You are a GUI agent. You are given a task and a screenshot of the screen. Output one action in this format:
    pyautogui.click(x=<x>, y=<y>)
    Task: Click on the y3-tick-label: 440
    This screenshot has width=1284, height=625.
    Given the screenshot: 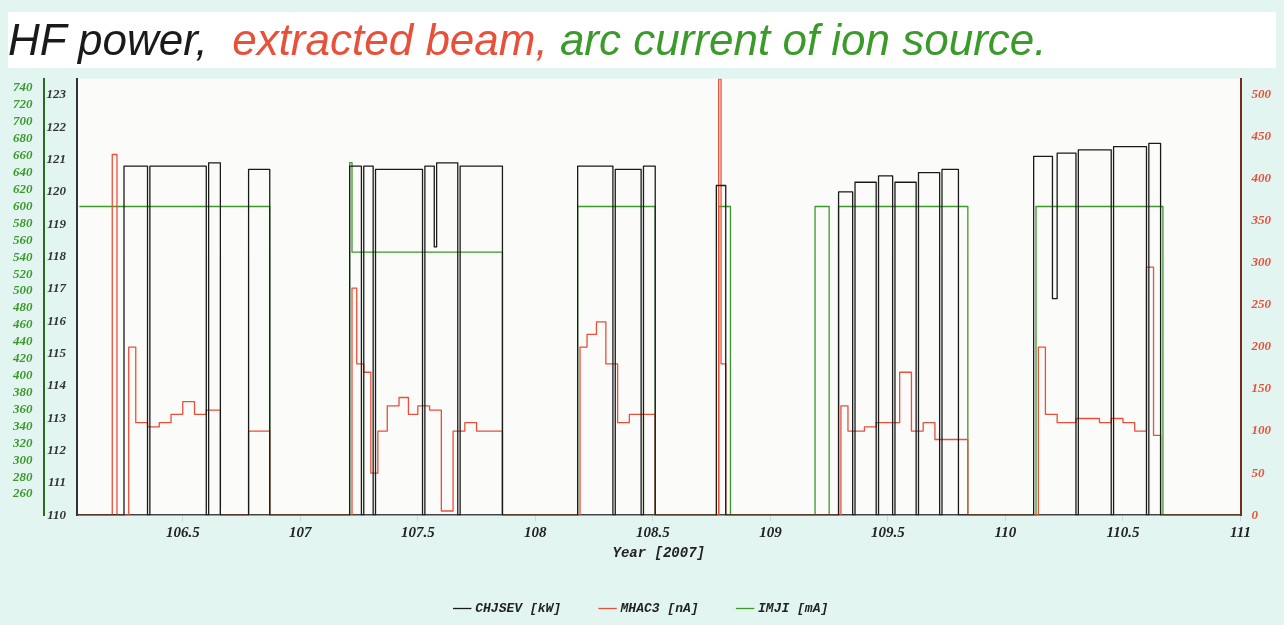 What is the action you would take?
    pyautogui.click(x=22, y=341)
    